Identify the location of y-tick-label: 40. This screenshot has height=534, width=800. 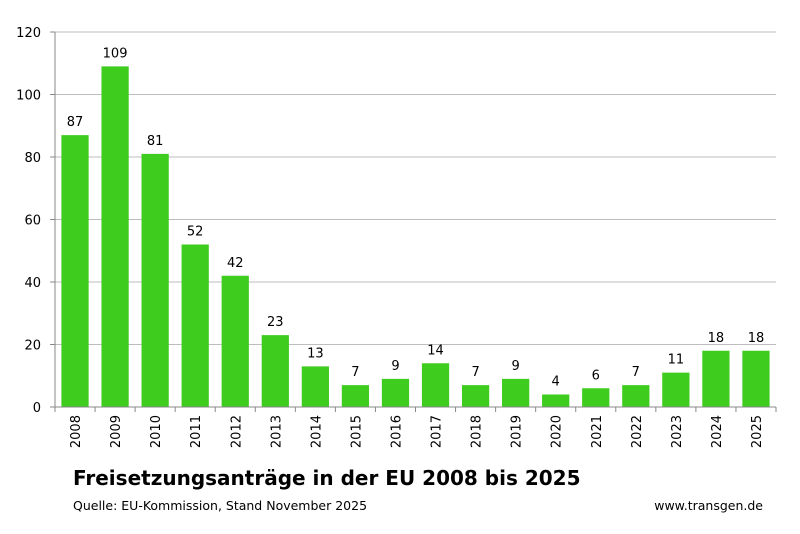
(32, 283).